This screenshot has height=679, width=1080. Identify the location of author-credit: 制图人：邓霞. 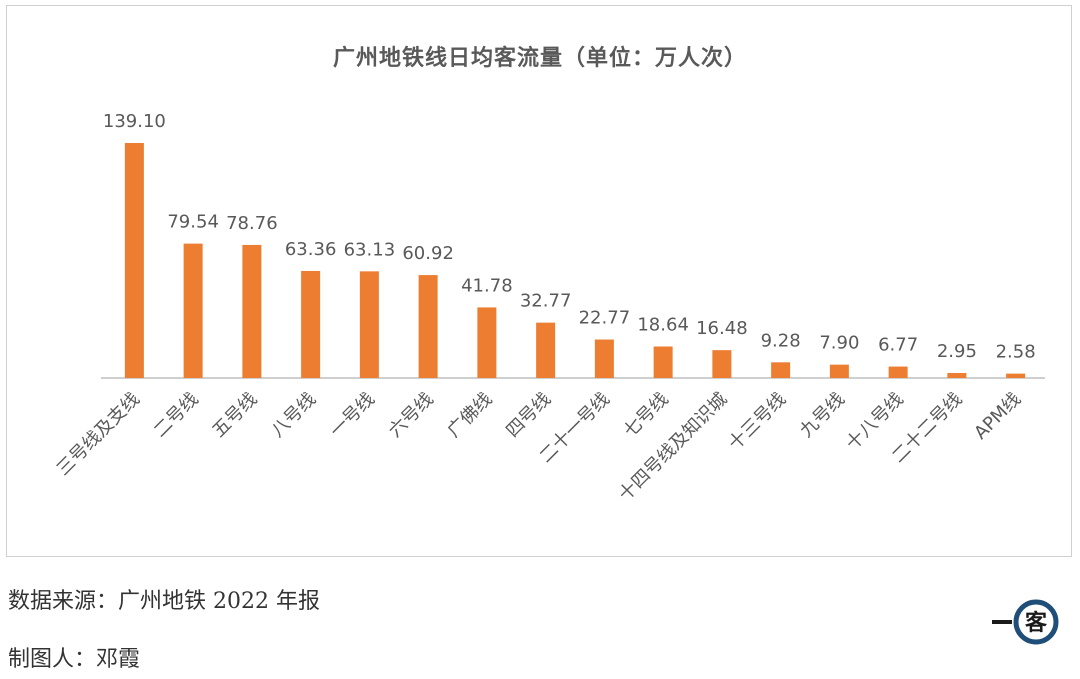
(74, 659).